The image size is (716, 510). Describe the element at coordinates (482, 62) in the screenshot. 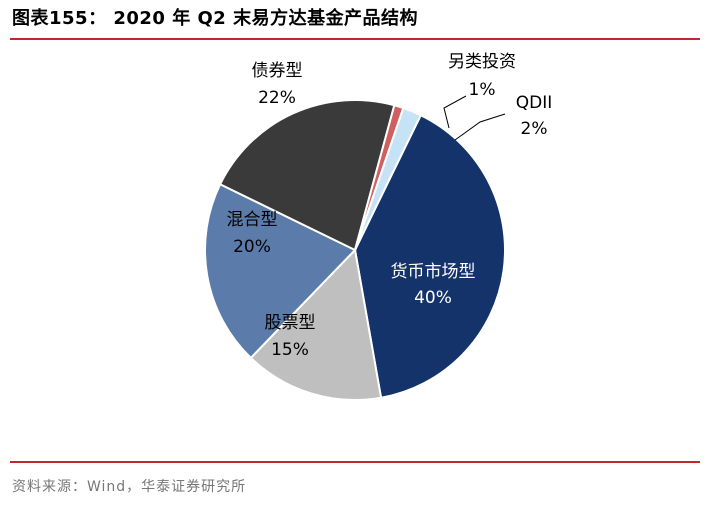

I see `slice-label-5: 另类投资` at that location.